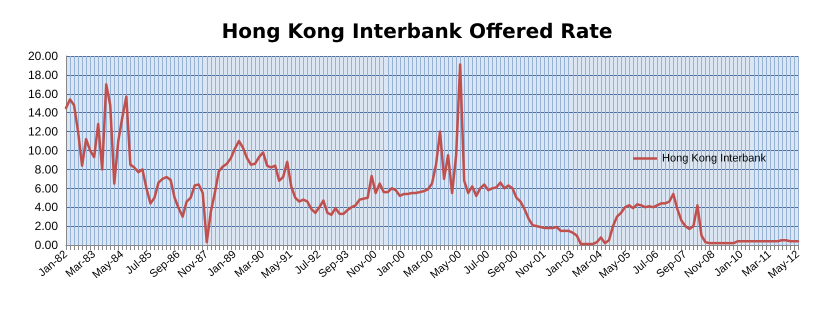 The height and width of the screenshot is (321, 834). I want to click on y-tick-label: 14.00, so click(43, 113).